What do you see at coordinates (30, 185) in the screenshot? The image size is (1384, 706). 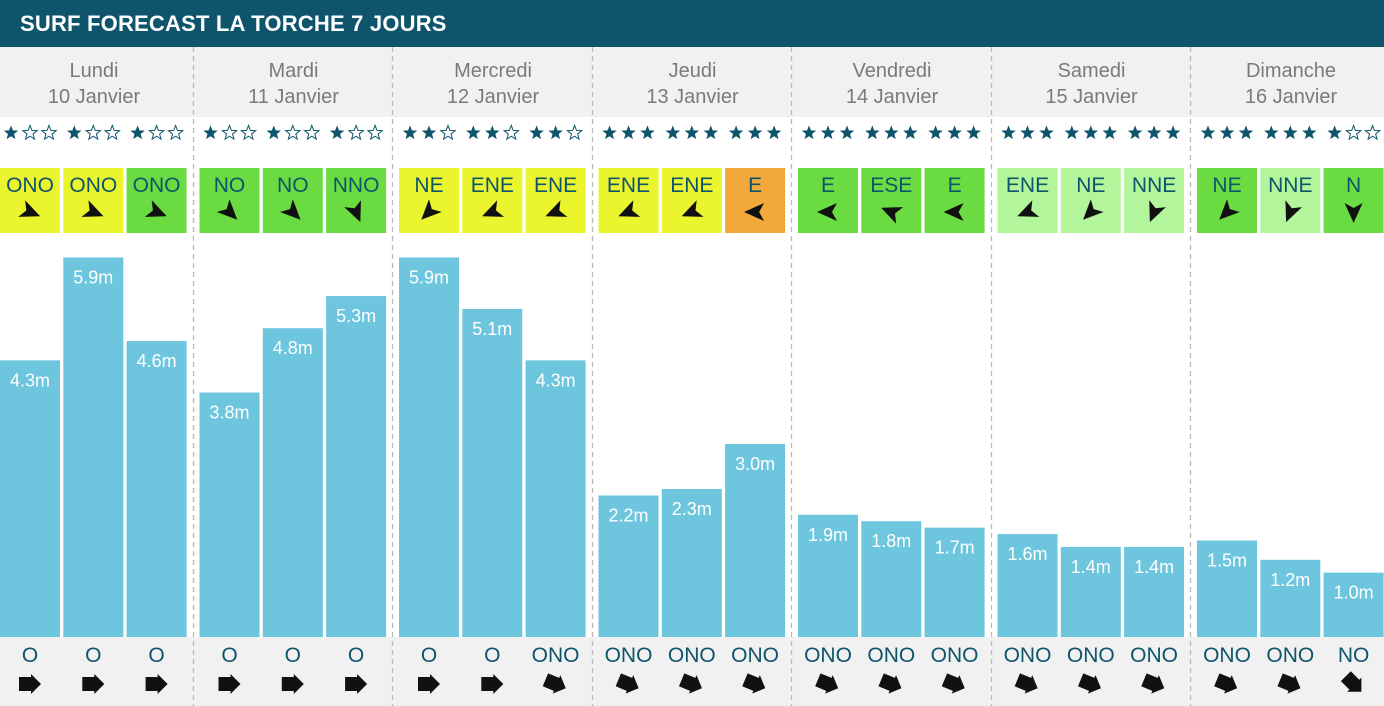 I see `wind-direction-label: ONO` at bounding box center [30, 185].